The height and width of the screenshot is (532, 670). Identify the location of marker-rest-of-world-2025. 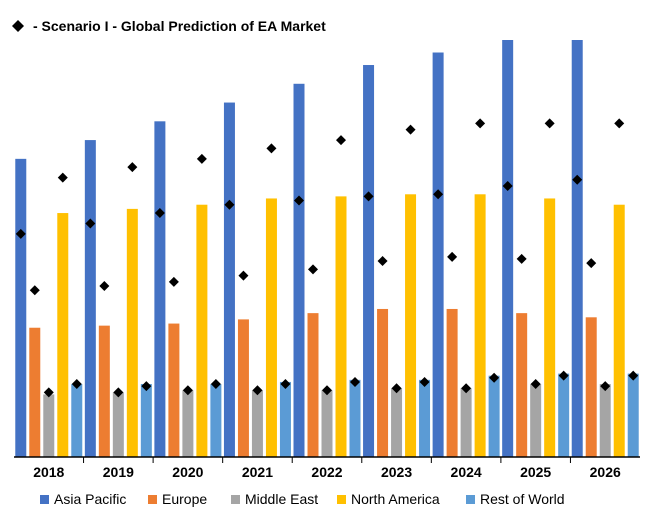
(563, 375).